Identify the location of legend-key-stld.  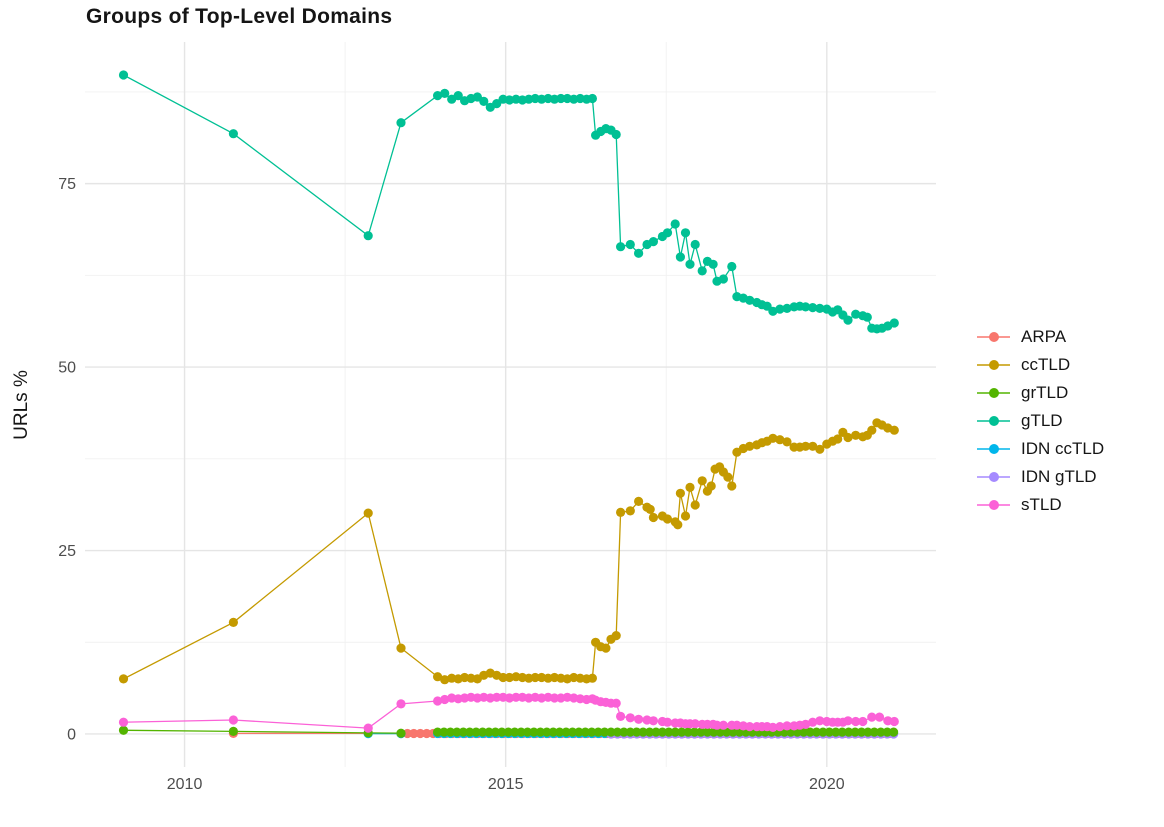
(993, 505).